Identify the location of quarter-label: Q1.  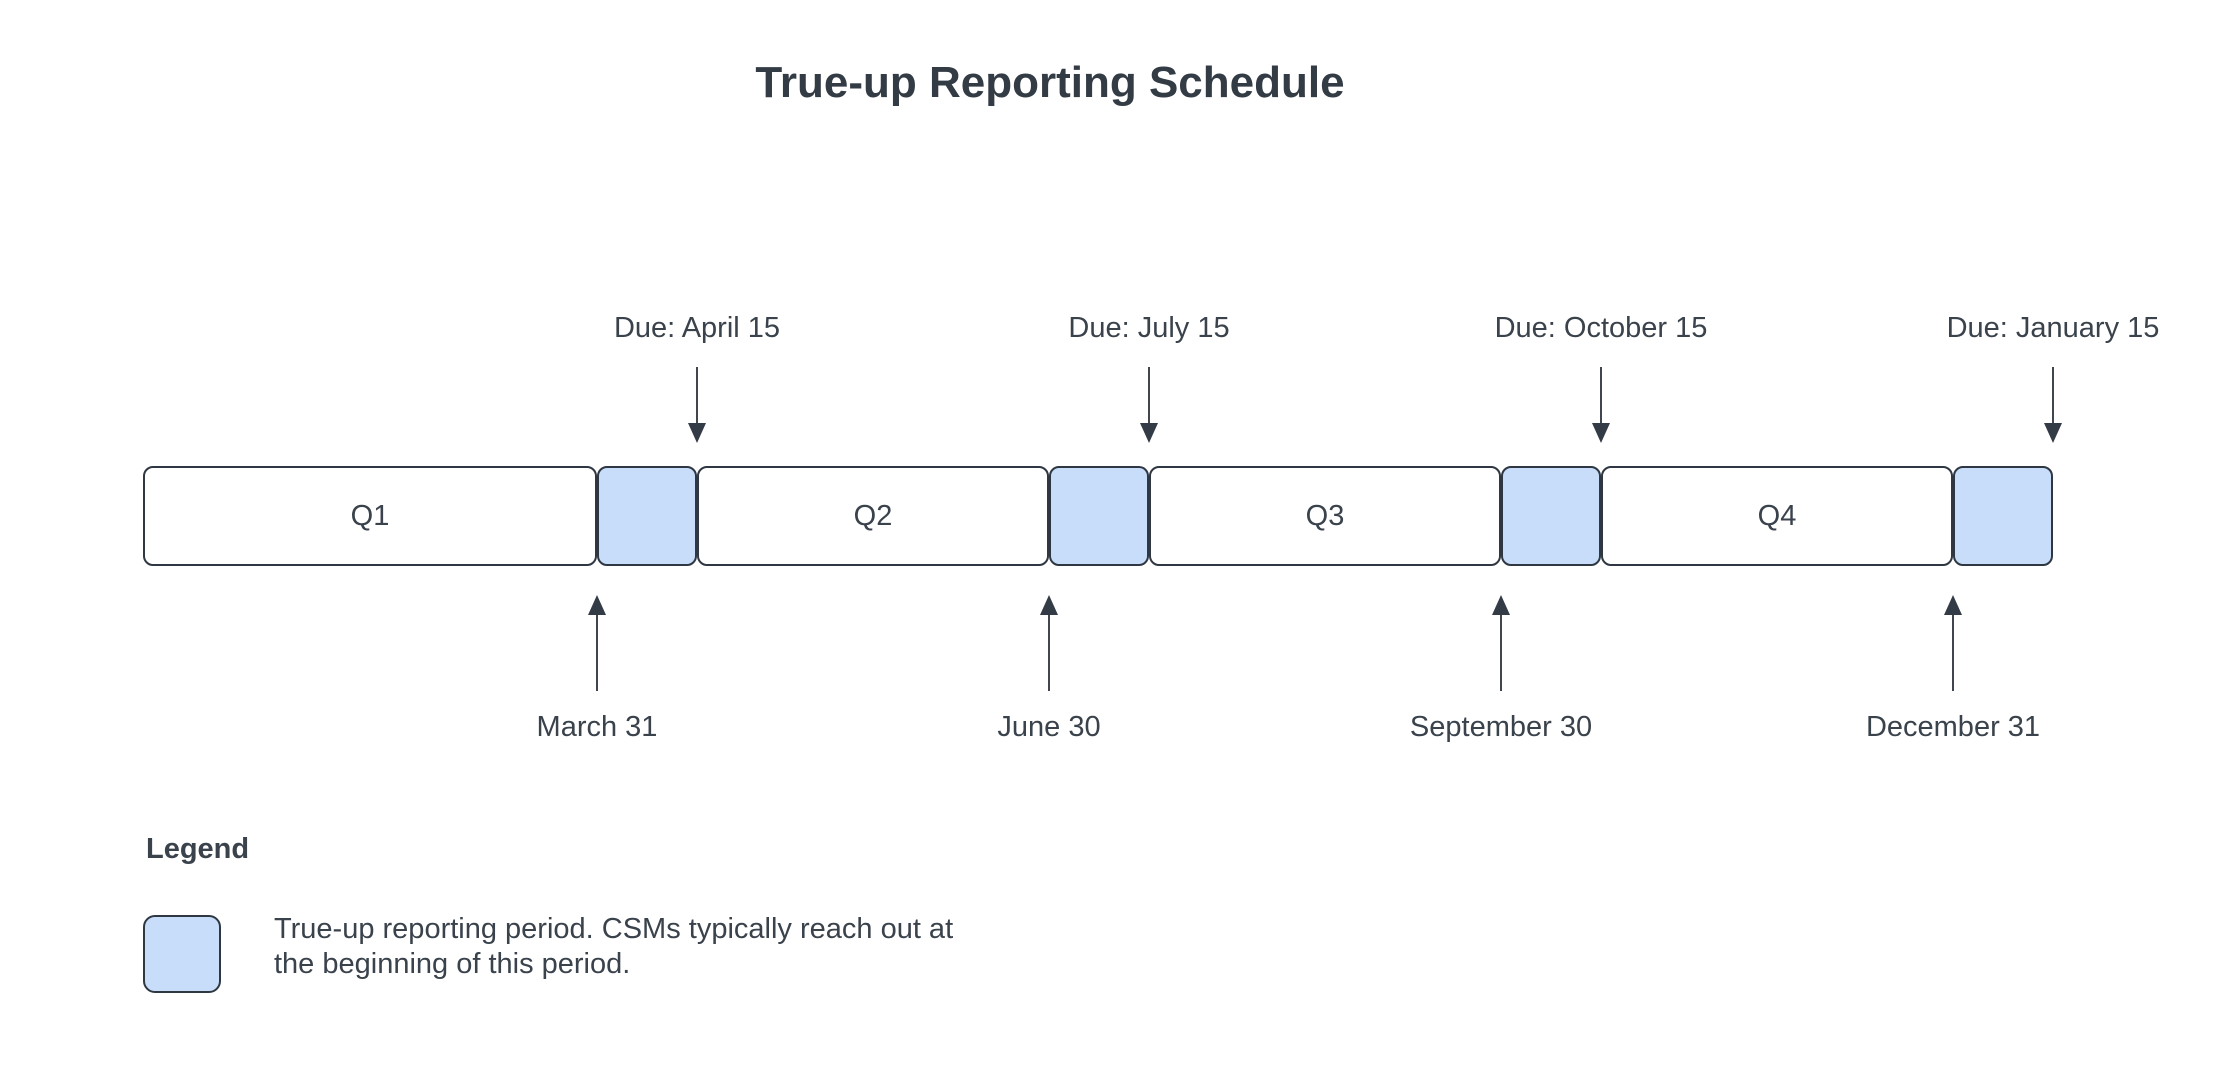
(370, 515).